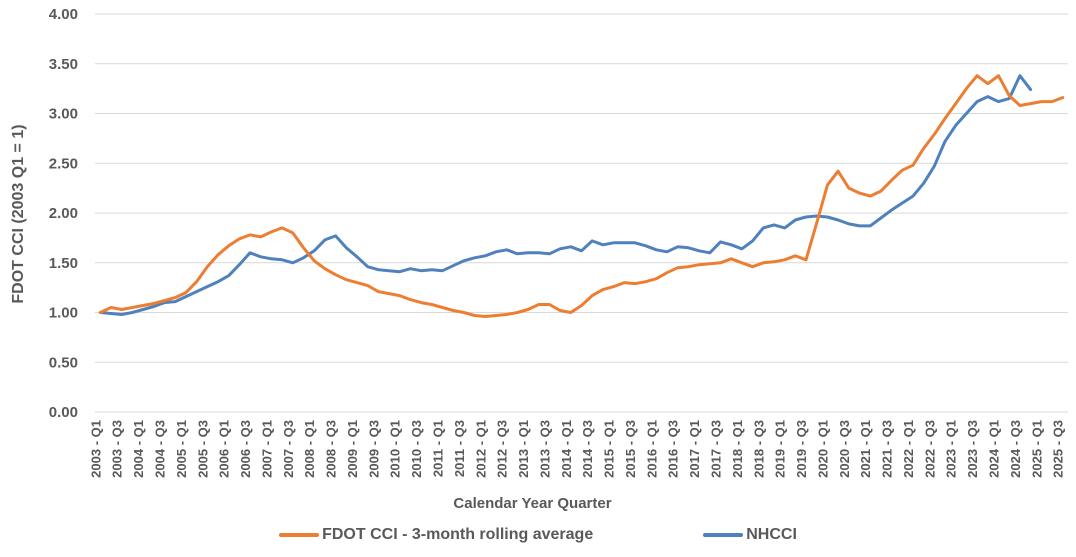 The width and height of the screenshot is (1076, 557). What do you see at coordinates (1015, 449) in the screenshot?
I see `x-tick-label: 2024 - Q3` at bounding box center [1015, 449].